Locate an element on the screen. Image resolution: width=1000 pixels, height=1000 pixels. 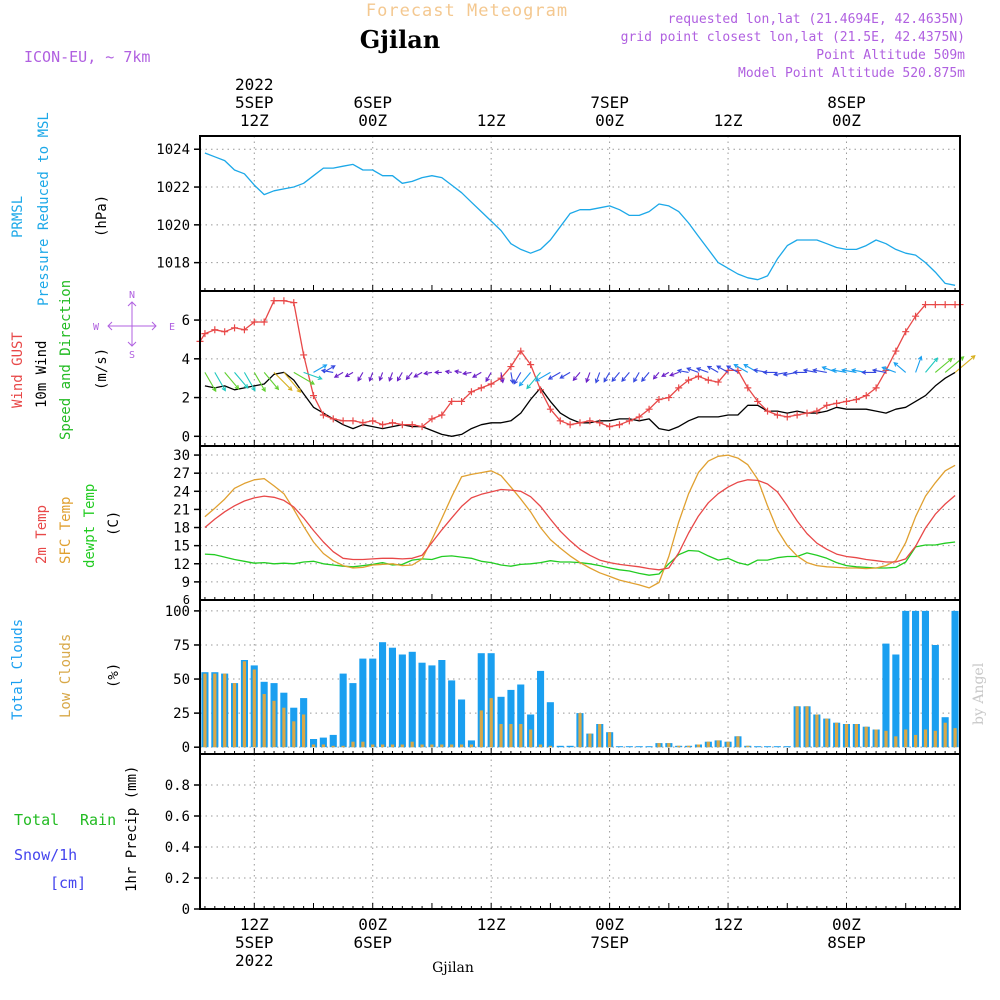
clouds-panel: 0 25 50 75 100 is located at coordinates (563, 677).